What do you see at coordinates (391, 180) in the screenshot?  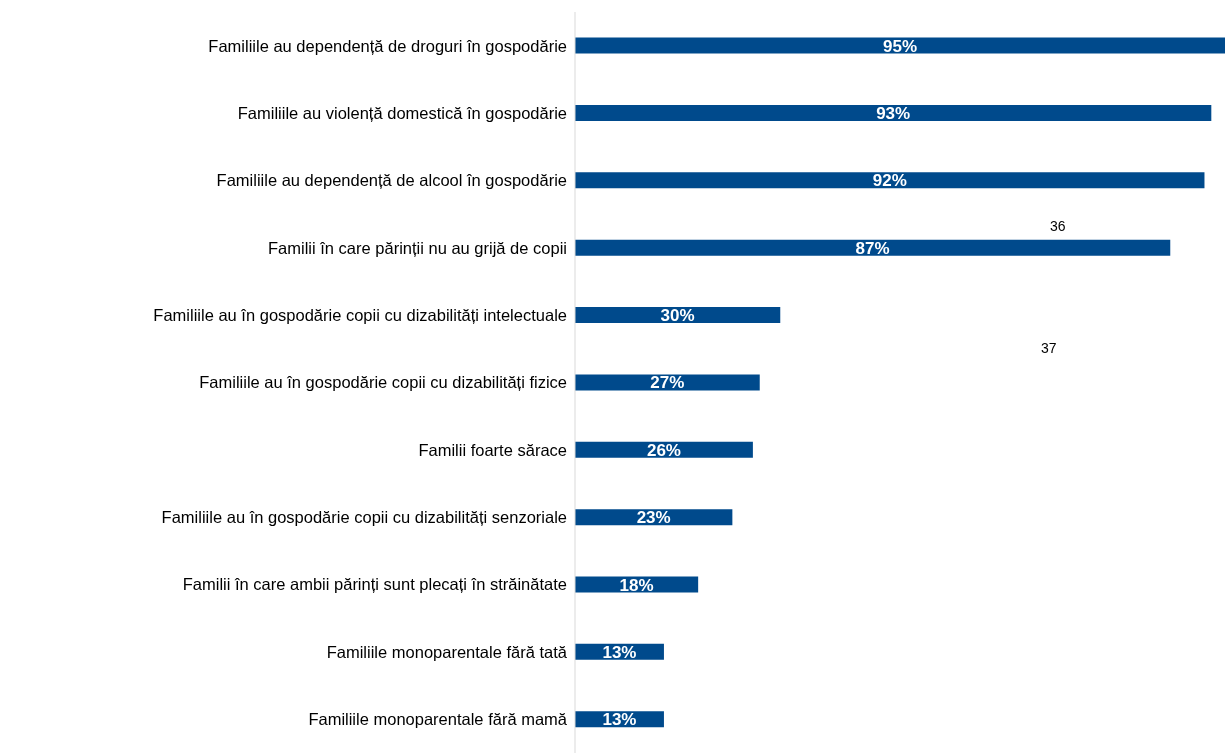 I see `y-tick-label: Familiile au dependență de alcool în gospodărie` at bounding box center [391, 180].